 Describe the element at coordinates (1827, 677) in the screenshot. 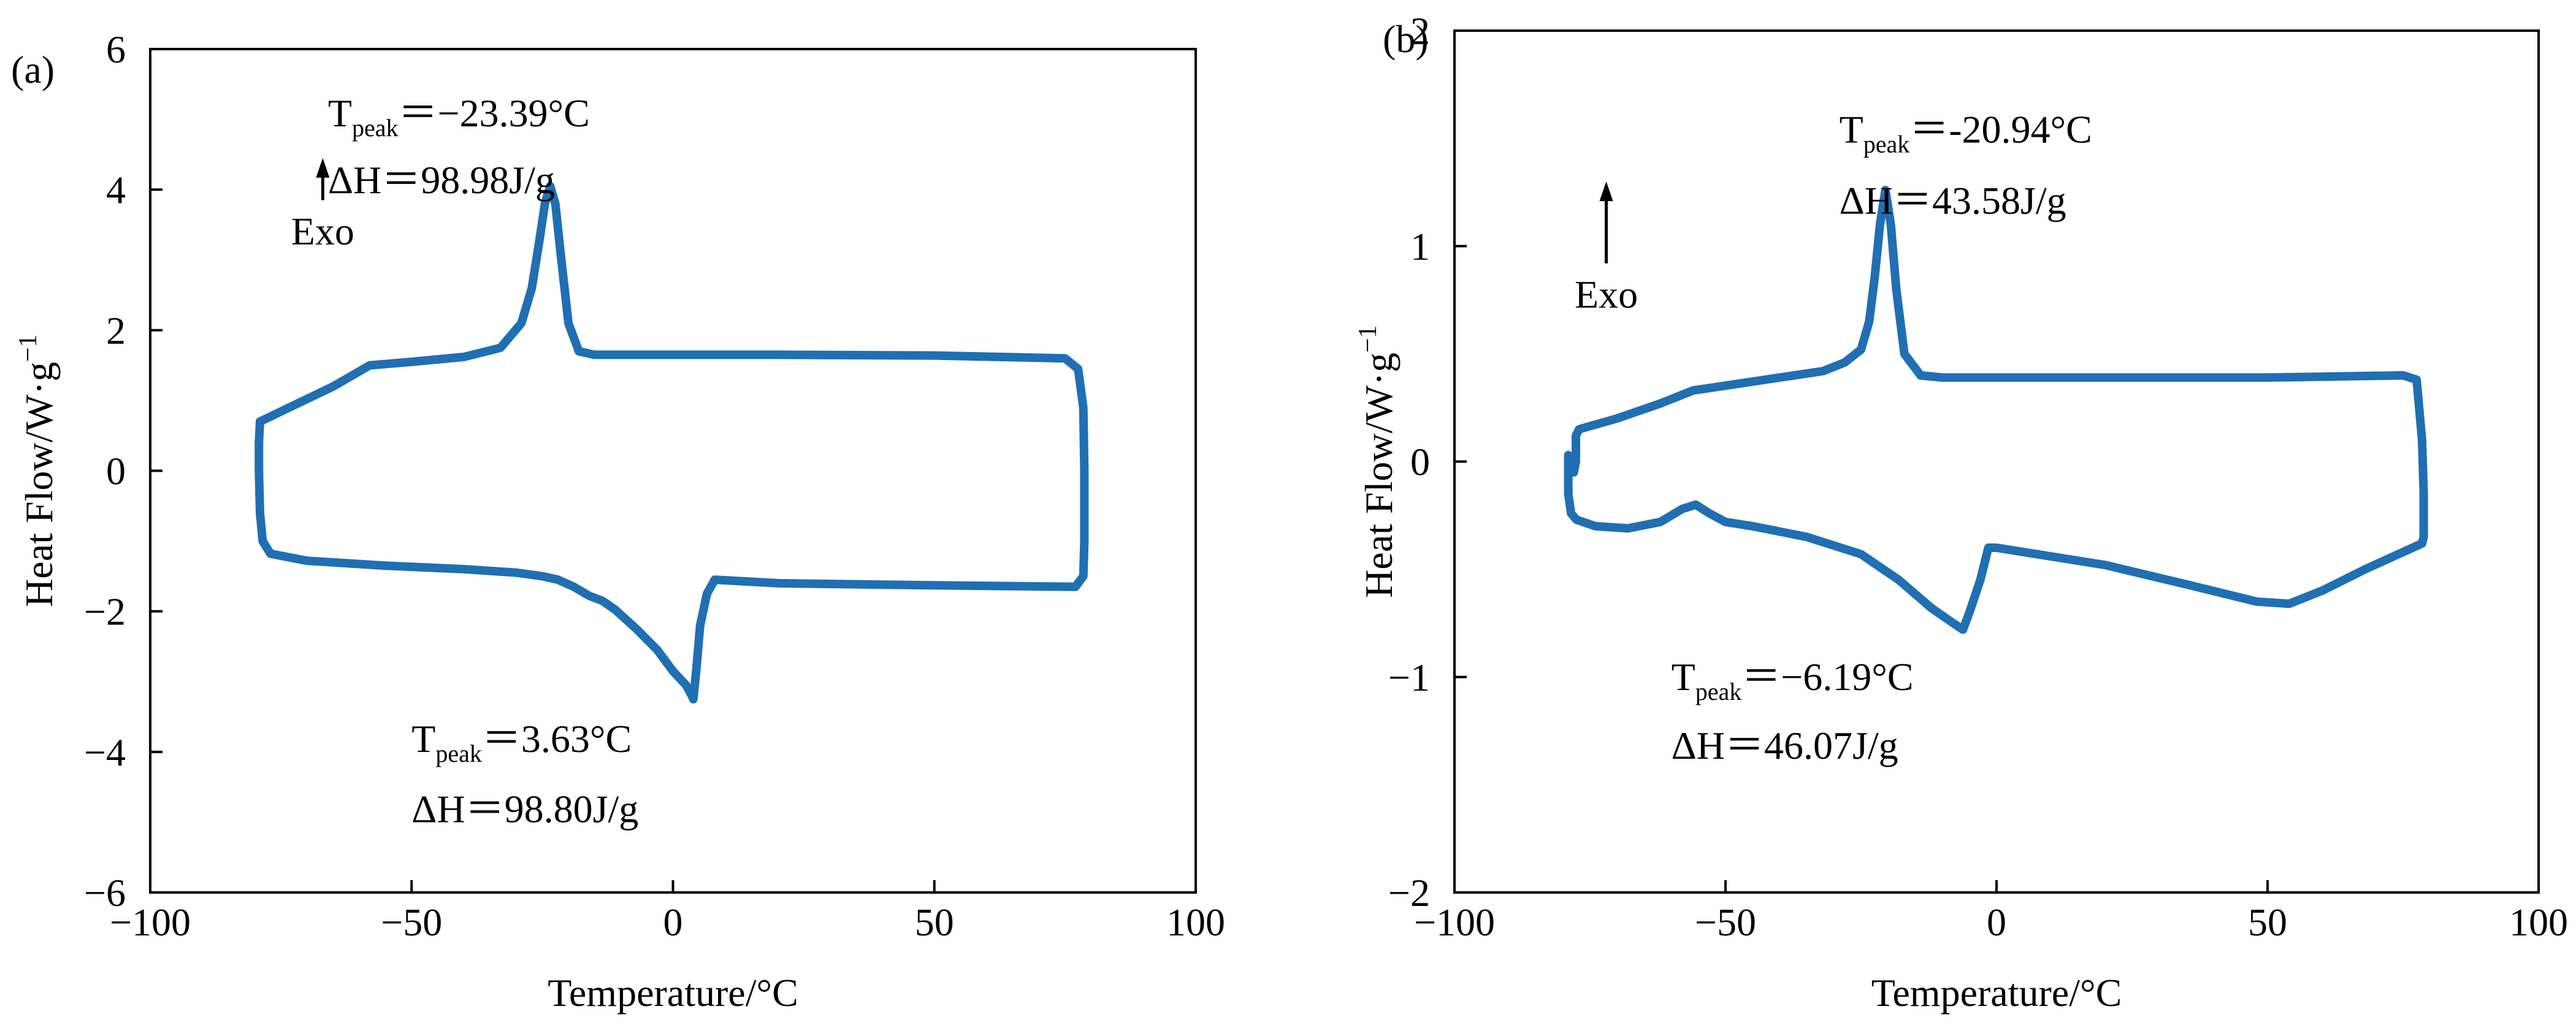

I see `annotation-value: ＝−6.19°C` at that location.